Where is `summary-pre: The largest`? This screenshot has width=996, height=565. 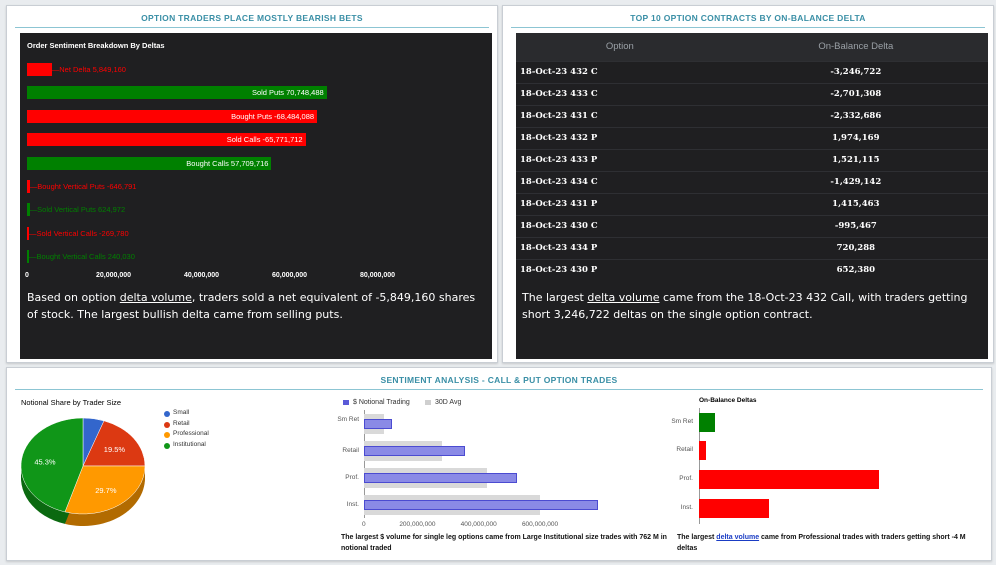
summary-pre: The largest is located at coordinates (555, 297).